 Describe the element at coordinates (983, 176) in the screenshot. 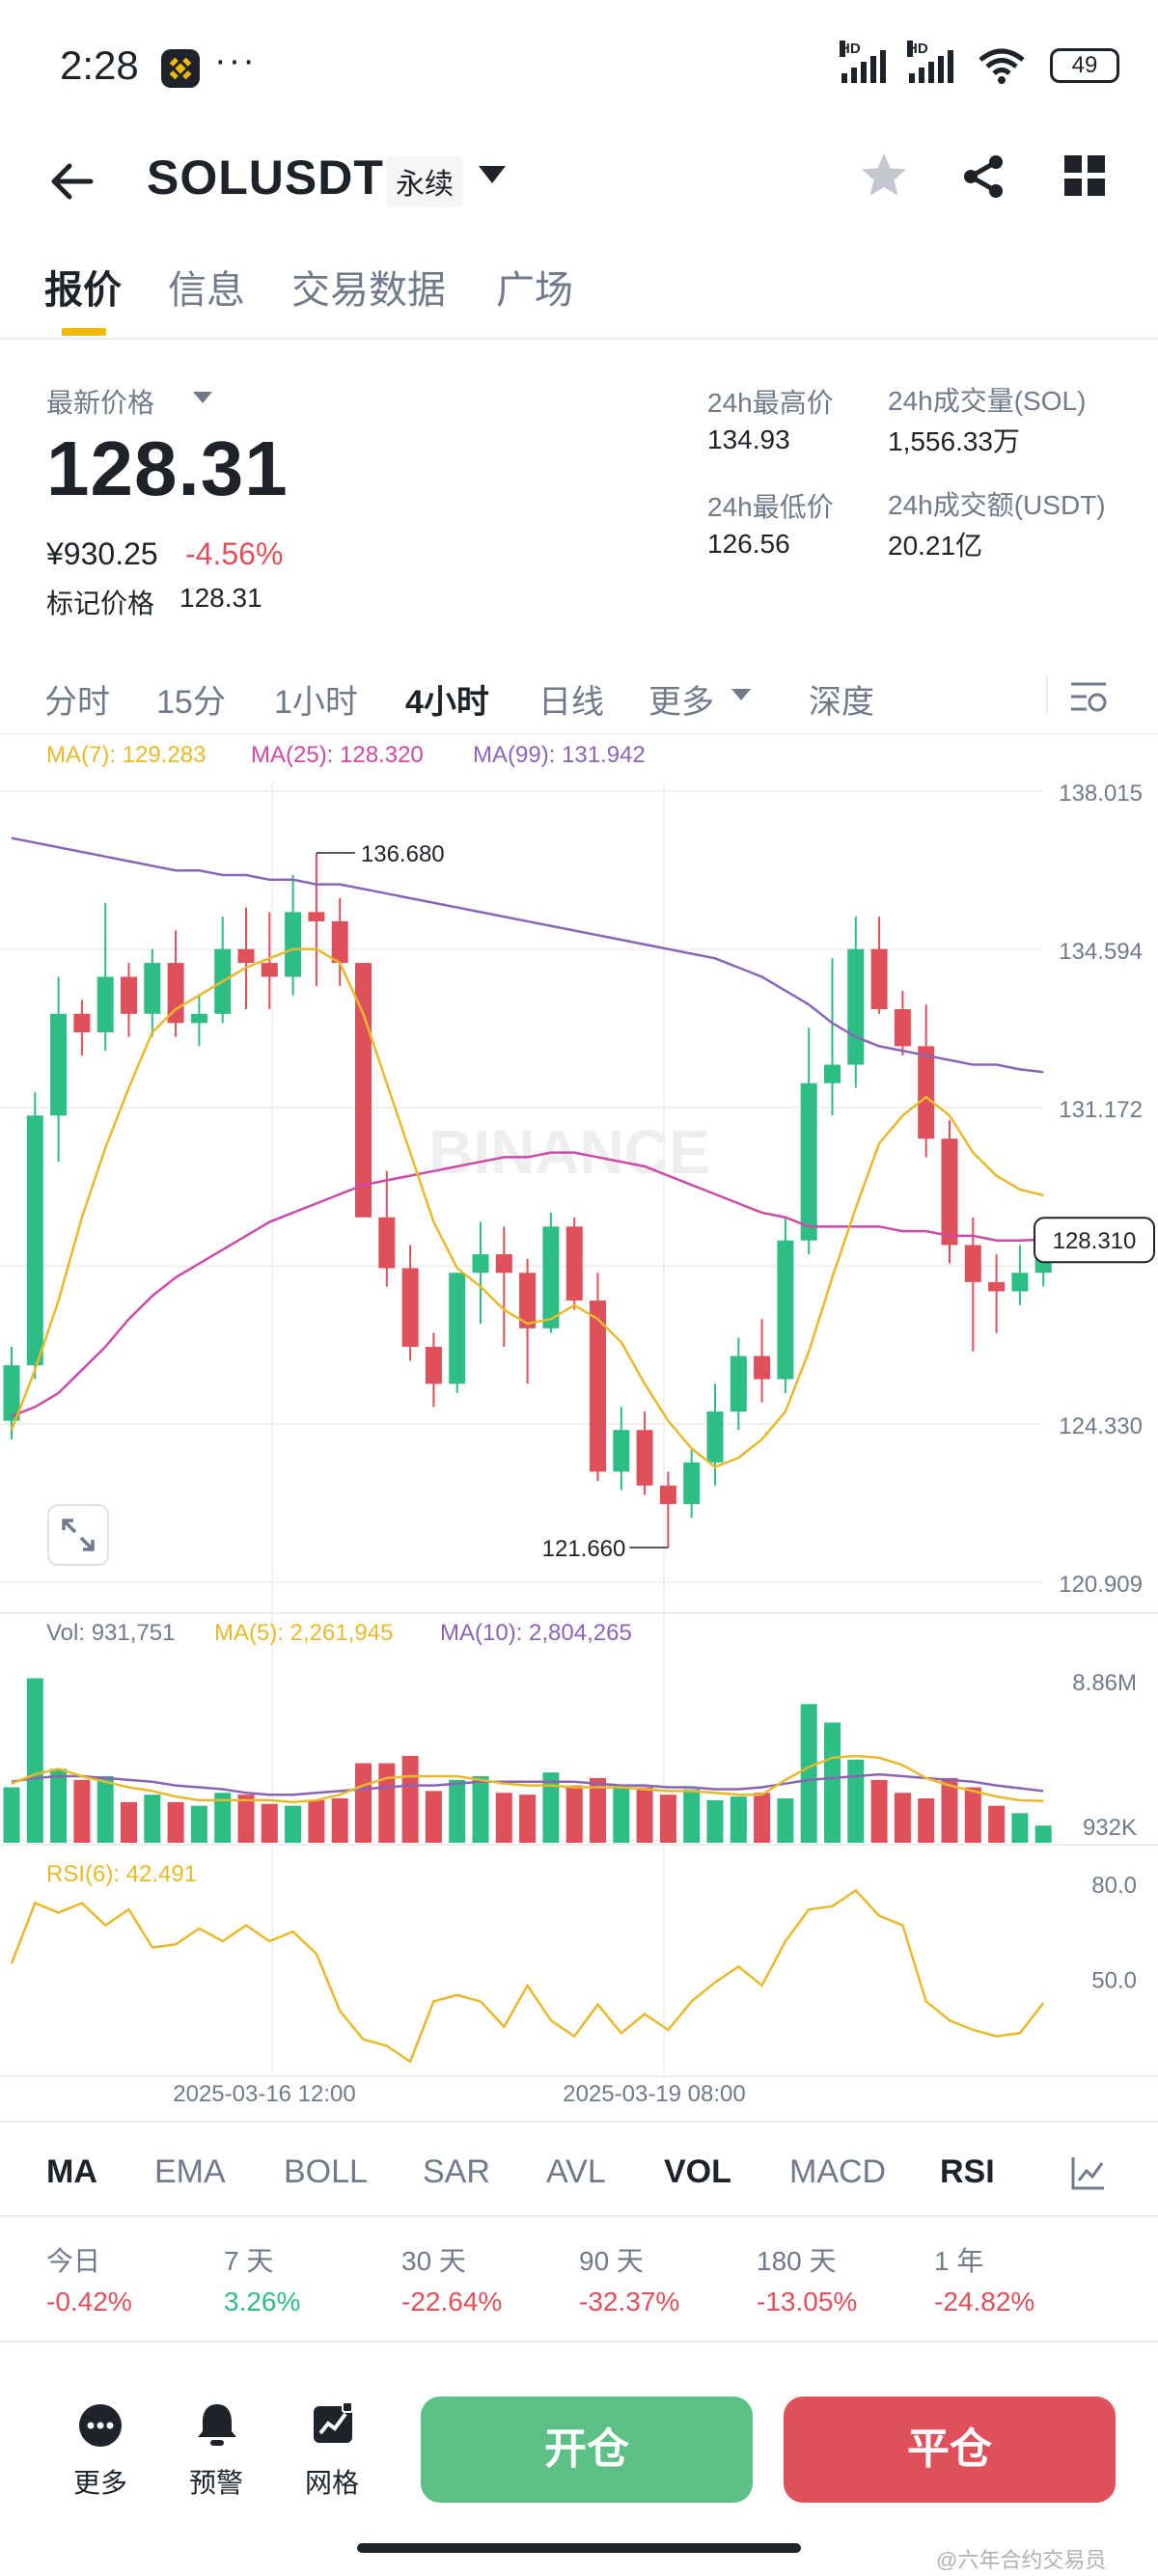

I see `share-icon` at that location.